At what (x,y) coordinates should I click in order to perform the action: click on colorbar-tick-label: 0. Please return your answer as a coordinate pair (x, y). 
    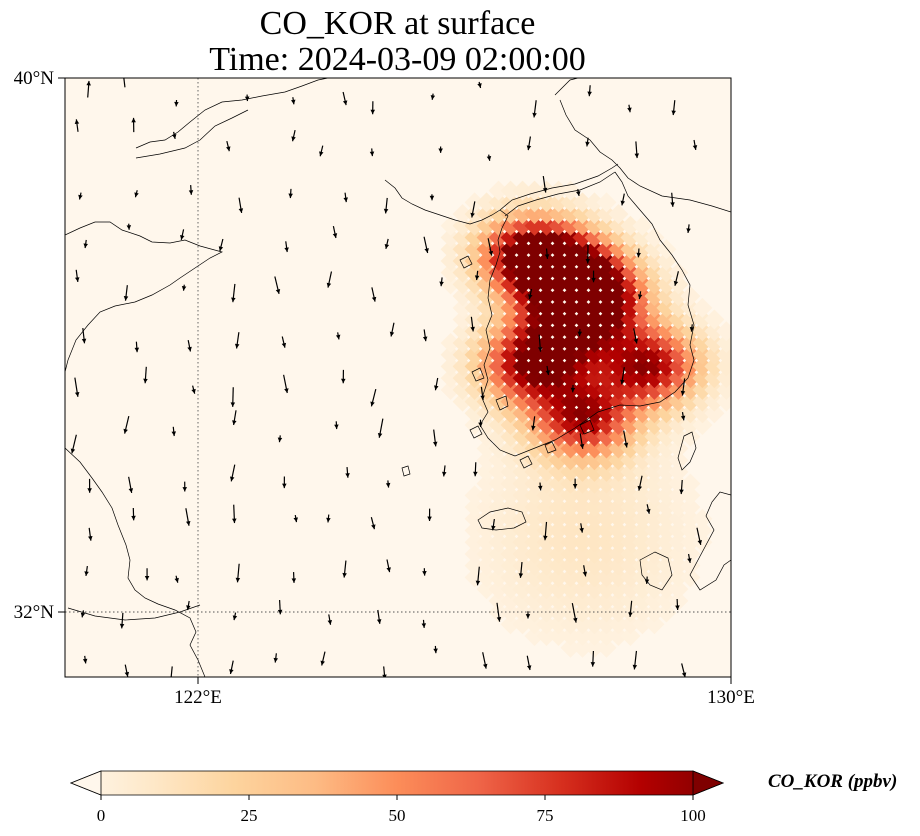
    Looking at the image, I should click on (101, 815).